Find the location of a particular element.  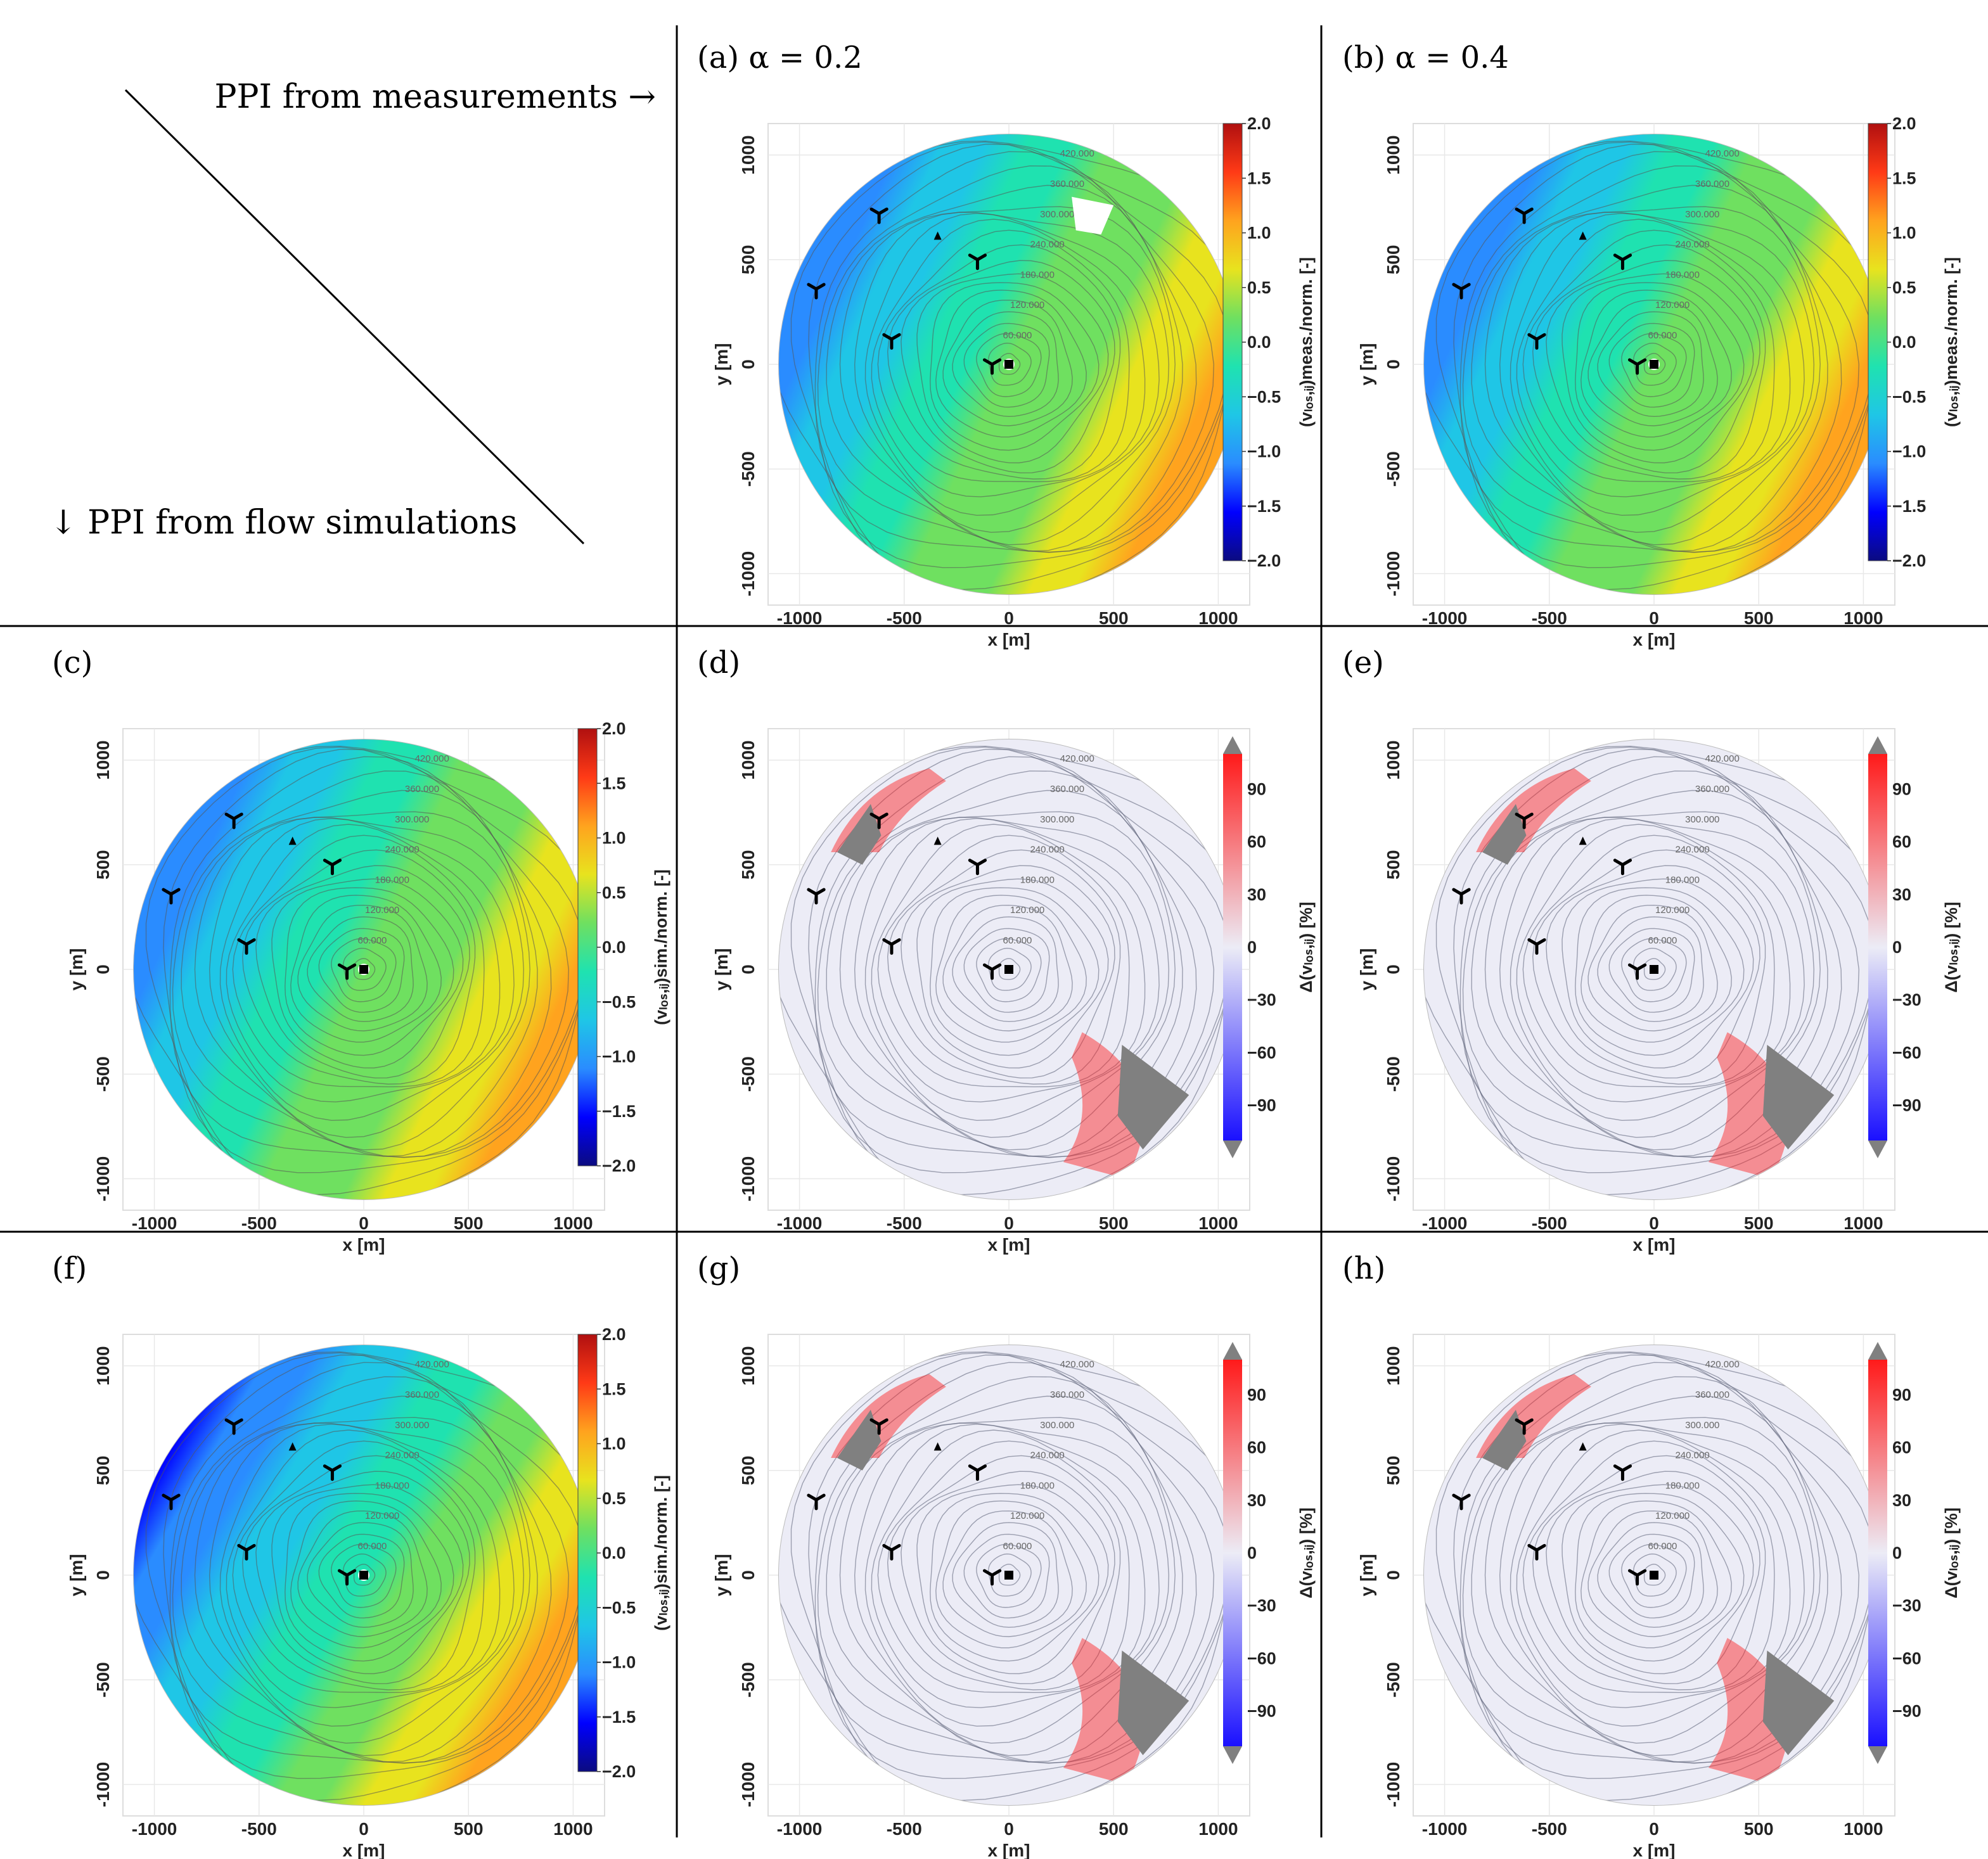

colorbar-tick-label: 1.5 is located at coordinates (614, 1388).